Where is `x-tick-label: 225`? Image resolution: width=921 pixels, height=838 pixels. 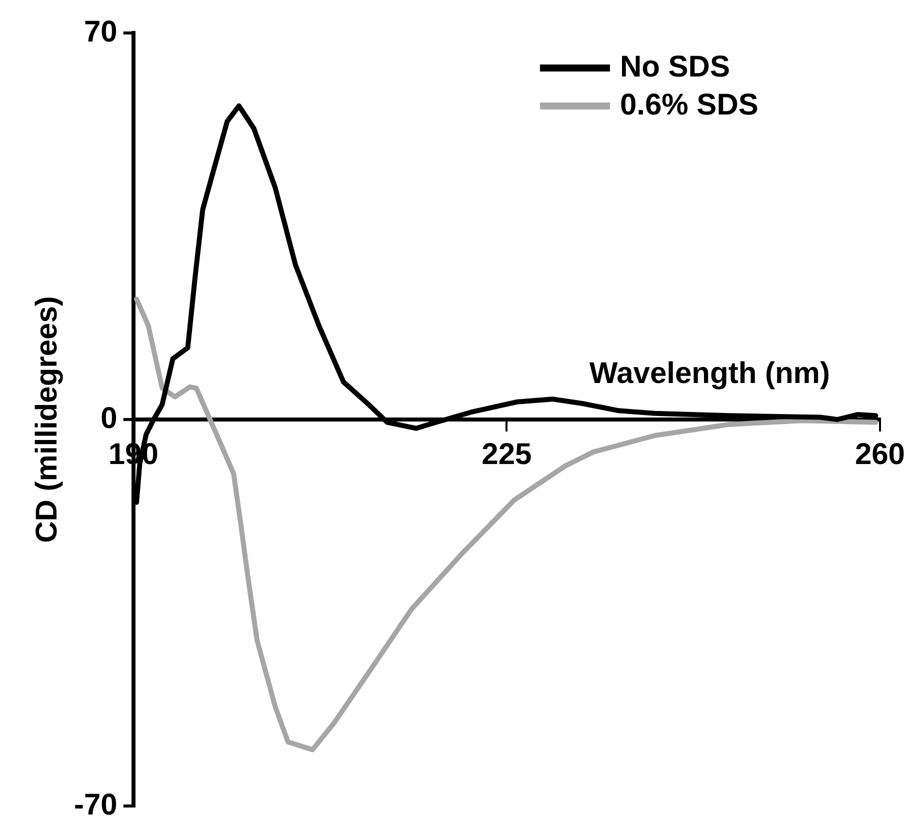
x-tick-label: 225 is located at coordinates (507, 454).